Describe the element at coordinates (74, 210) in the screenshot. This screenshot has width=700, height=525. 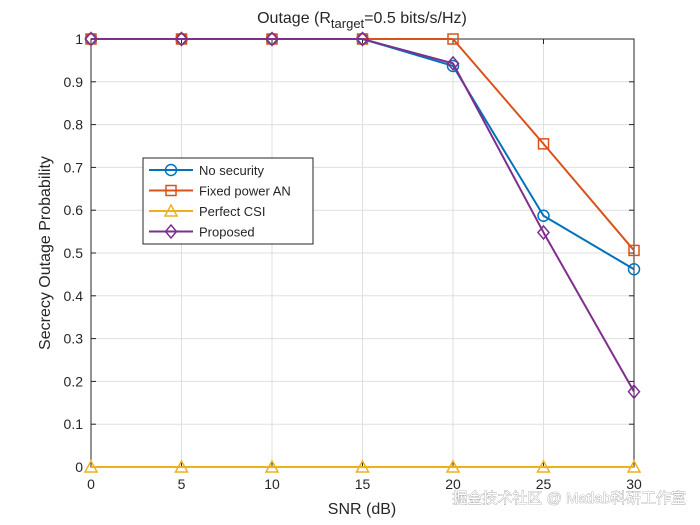
I see `y-tick-label: 0.6` at that location.